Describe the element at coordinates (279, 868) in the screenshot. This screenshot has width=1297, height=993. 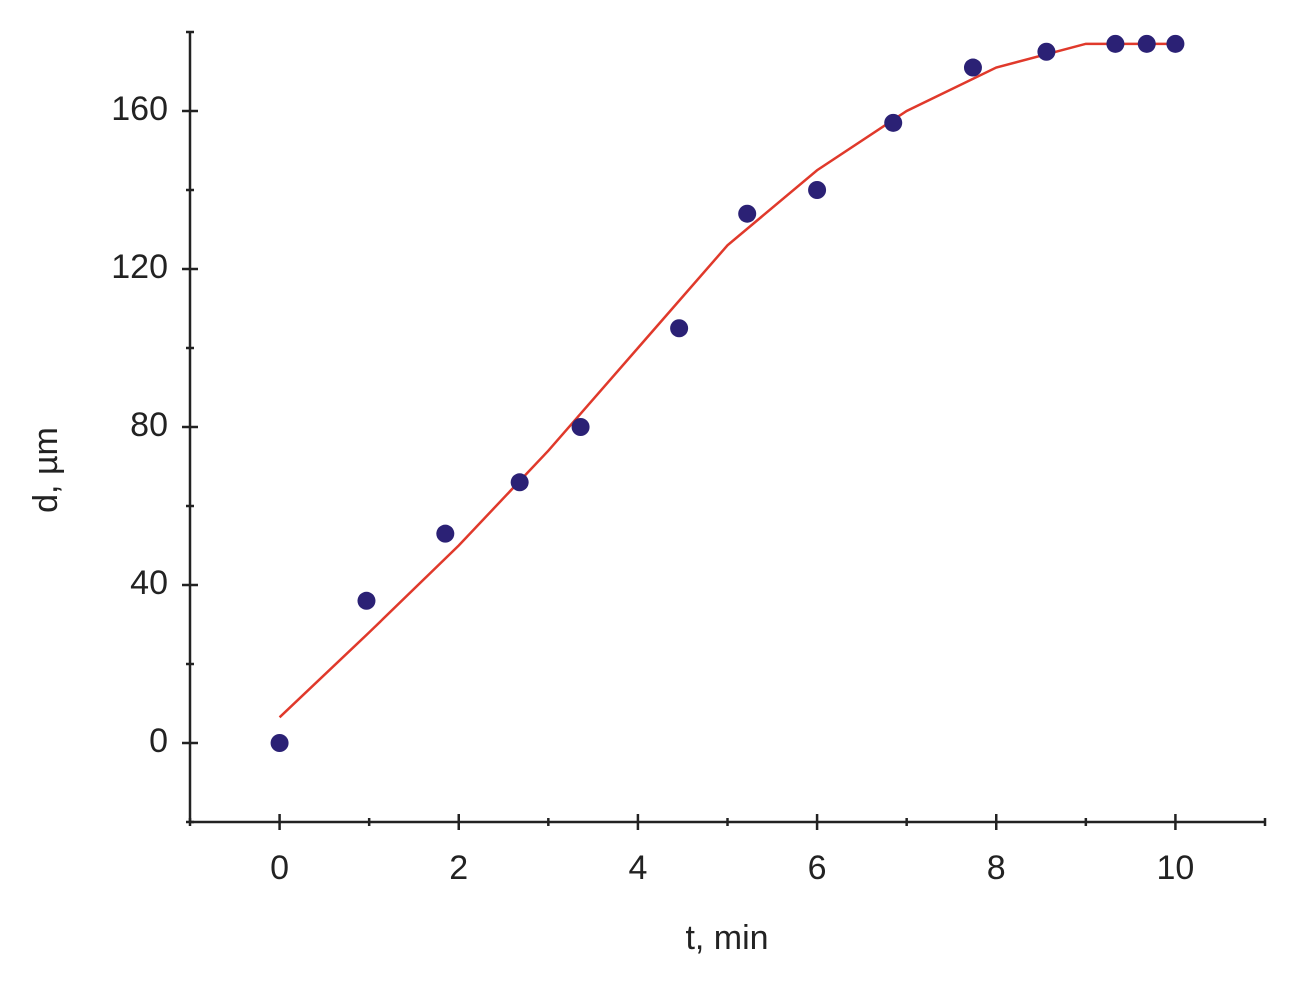
I see `x-tick-label: 0` at that location.